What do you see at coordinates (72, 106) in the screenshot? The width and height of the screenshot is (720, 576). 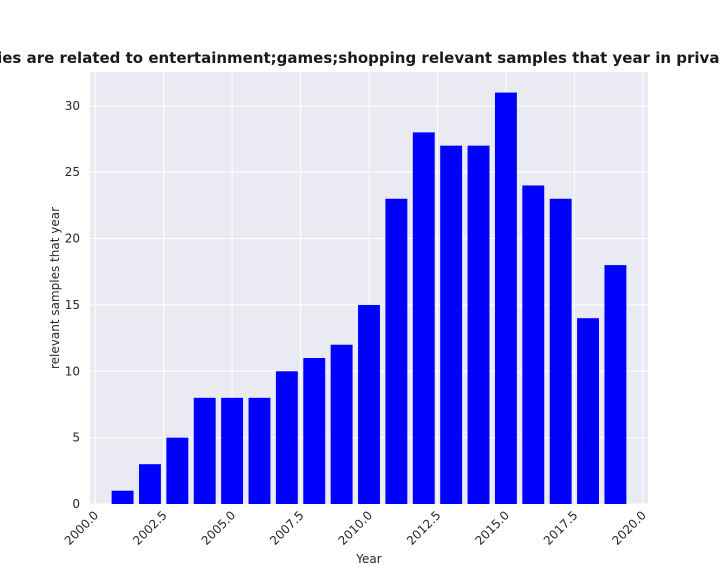 I see `y-tick-label: 30` at bounding box center [72, 106].